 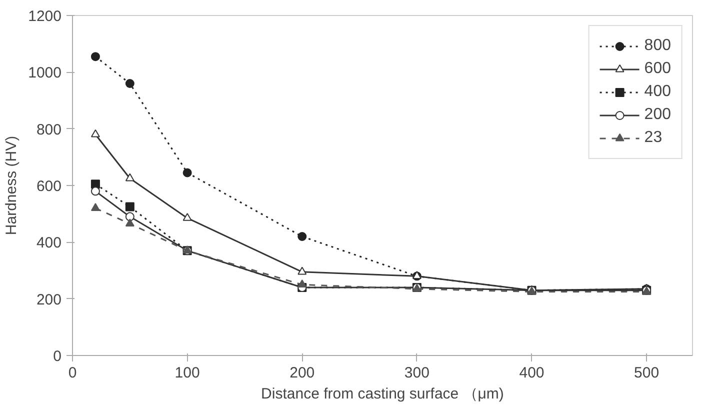 What do you see at coordinates (45, 16) in the screenshot?
I see `y-tick-label: 1200` at bounding box center [45, 16].